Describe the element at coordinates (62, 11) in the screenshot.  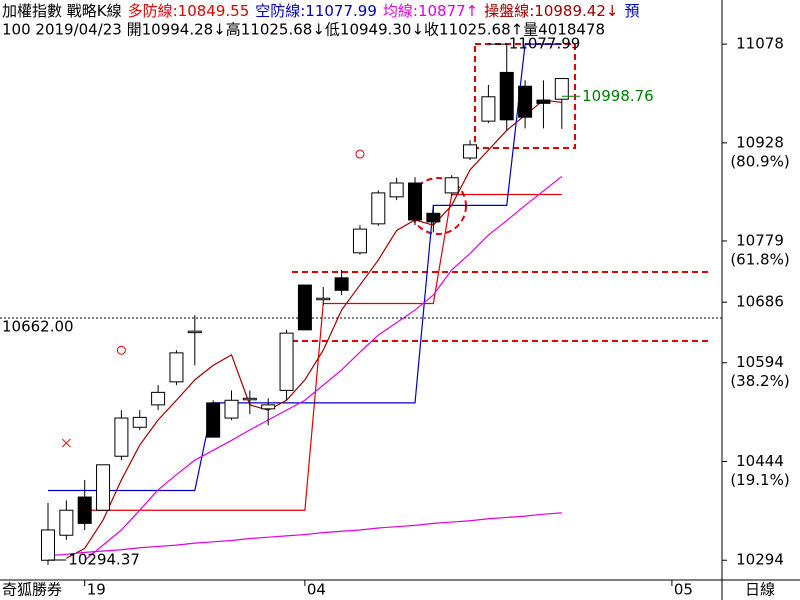
I see `header-title: 加權指數 戰略K線` at that location.